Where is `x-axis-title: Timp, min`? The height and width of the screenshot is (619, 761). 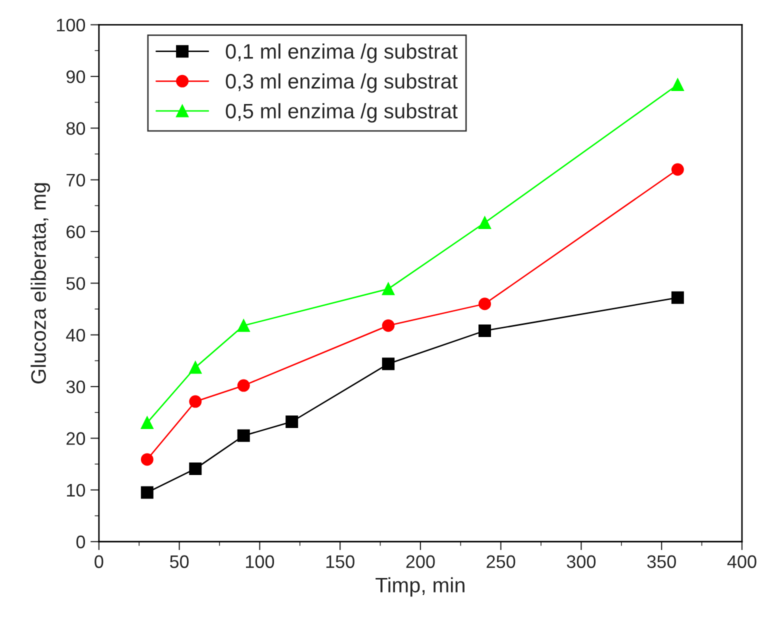 x-axis-title: Timp, min is located at coordinates (420, 587).